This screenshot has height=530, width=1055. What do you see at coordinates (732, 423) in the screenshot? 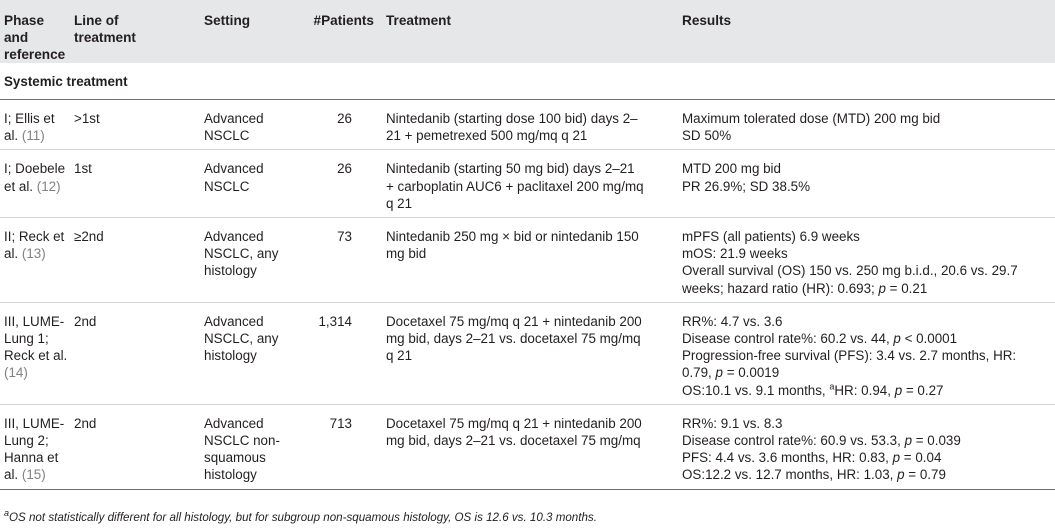
I see `result-line: RR%: 9.1 vs. 8.3` at bounding box center [732, 423].